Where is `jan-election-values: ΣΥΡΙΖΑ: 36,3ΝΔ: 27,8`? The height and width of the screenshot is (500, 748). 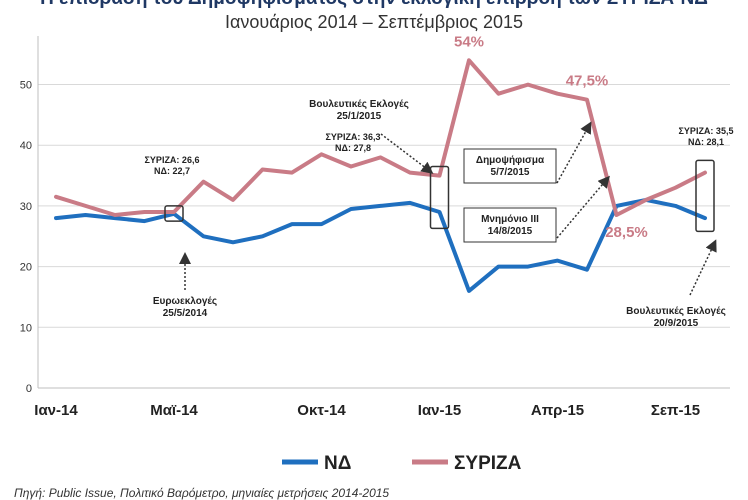 jan-election-values: ΣΥΡΙΖΑ: 36,3ΝΔ: 27,8 is located at coordinates (353, 142).